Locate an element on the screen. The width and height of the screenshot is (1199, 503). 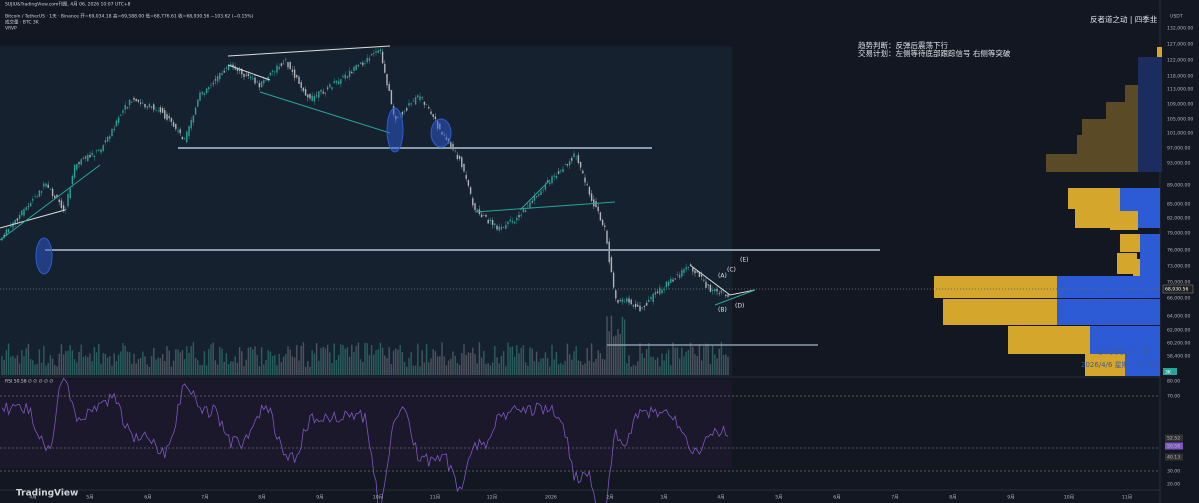
highlight is located at coordinates (441, 133).